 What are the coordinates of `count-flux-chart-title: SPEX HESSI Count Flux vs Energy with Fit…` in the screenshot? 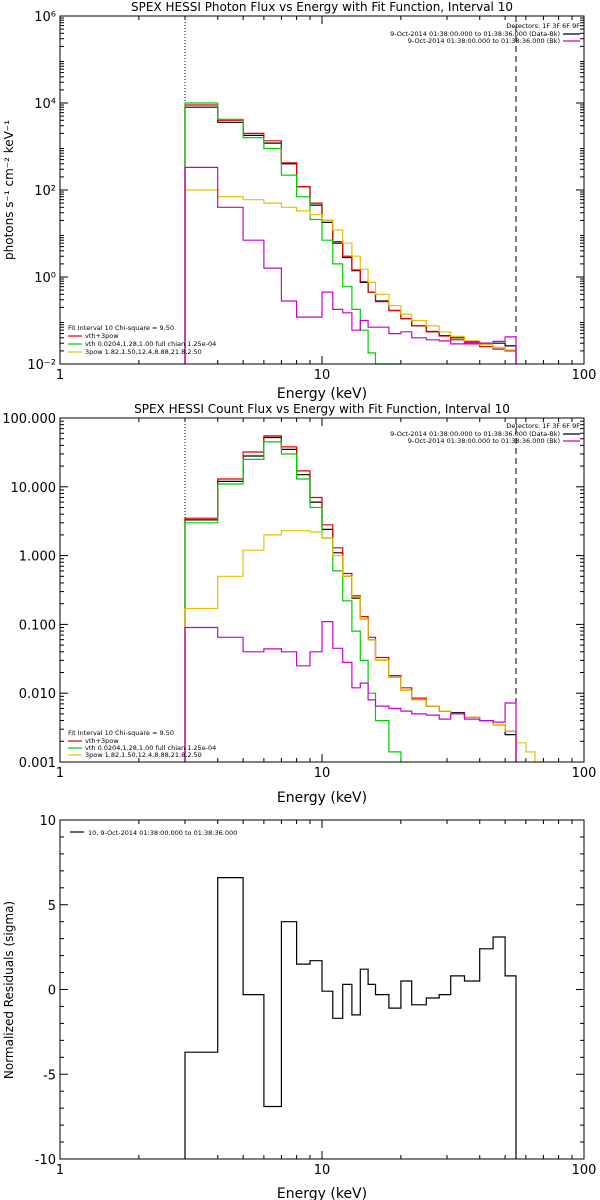 It's located at (322, 409).